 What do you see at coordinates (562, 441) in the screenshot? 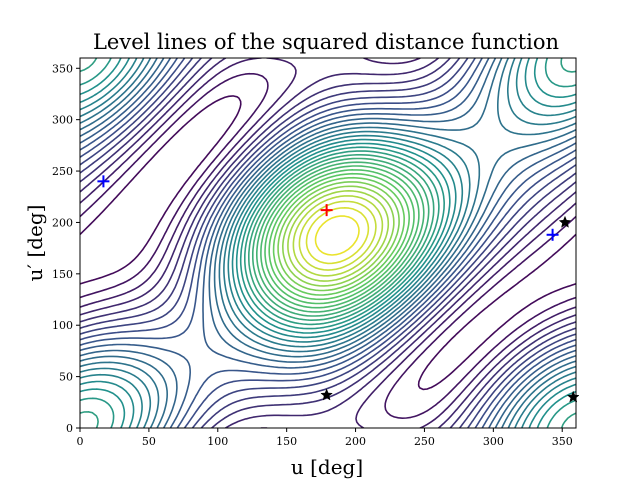
I see `x-tick-label: 350` at bounding box center [562, 441].